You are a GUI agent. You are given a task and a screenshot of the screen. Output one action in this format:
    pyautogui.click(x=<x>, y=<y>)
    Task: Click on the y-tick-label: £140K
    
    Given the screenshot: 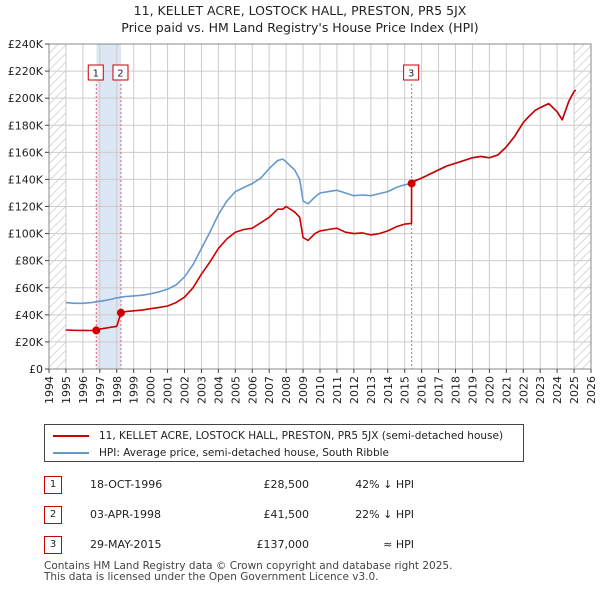 What is the action you would take?
    pyautogui.click(x=26, y=179)
    